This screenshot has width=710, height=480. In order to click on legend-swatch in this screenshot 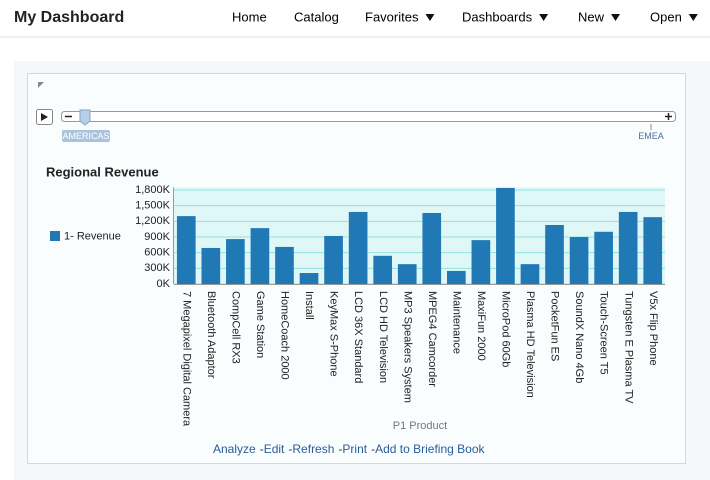, I will do `click(55, 236)`.